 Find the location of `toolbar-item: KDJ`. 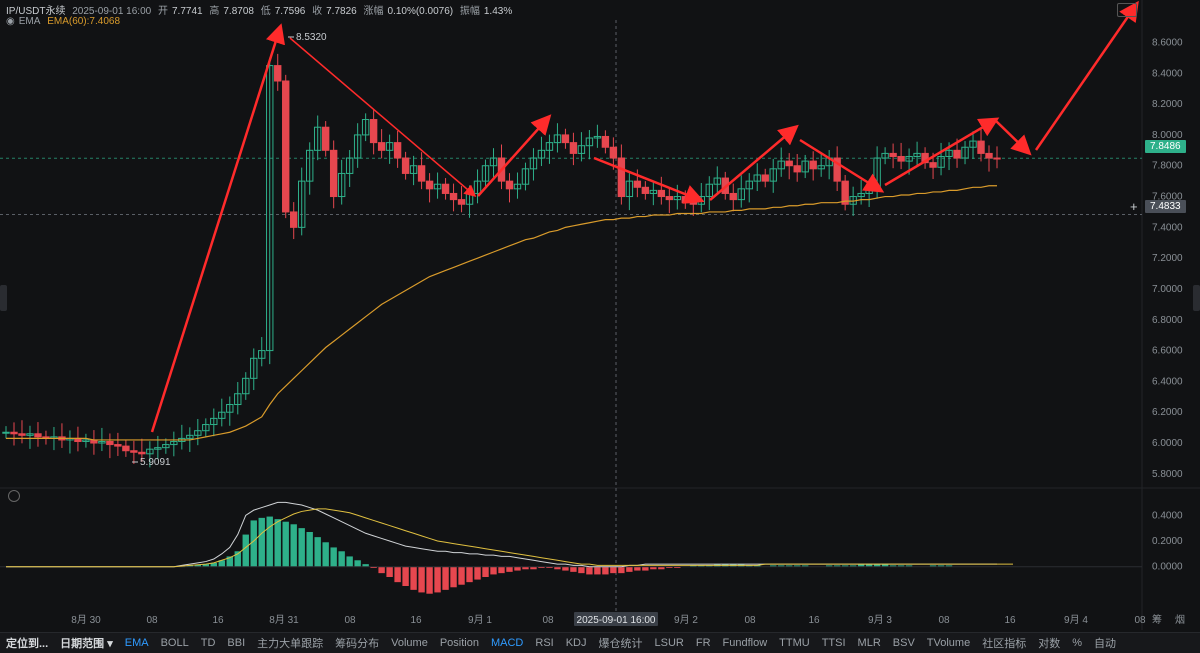

toolbar-item: KDJ is located at coordinates (576, 643).